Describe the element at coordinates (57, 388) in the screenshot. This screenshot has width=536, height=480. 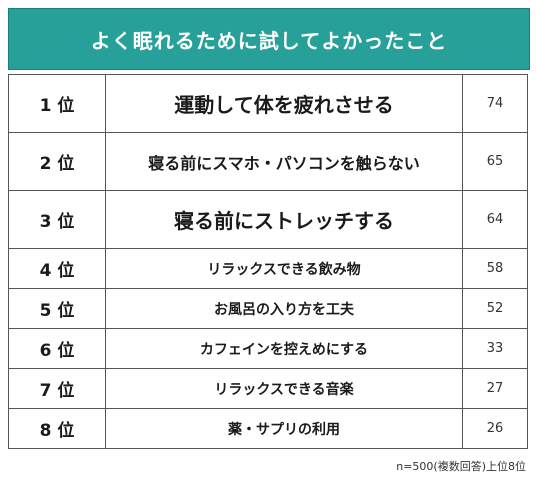
I see `rank-cell: 7 位` at that location.